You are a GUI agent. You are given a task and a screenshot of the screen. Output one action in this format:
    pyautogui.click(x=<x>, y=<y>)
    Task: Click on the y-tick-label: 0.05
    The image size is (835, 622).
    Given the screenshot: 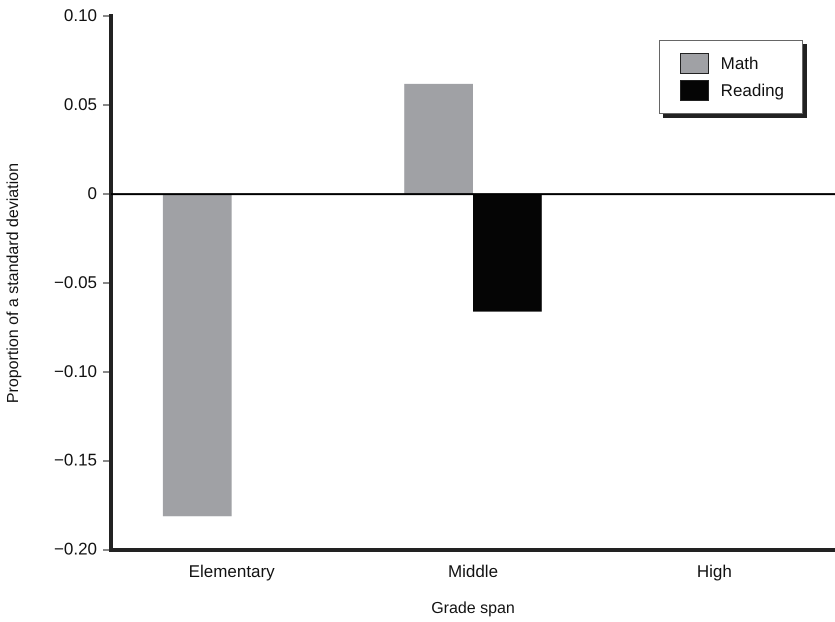 What is the action you would take?
    pyautogui.click(x=80, y=104)
    